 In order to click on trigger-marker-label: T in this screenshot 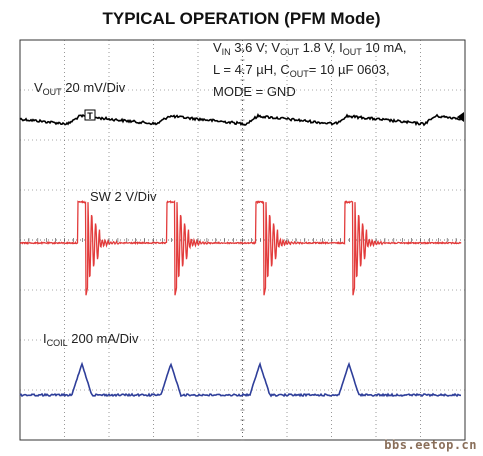, I will do `click(90, 116)`.